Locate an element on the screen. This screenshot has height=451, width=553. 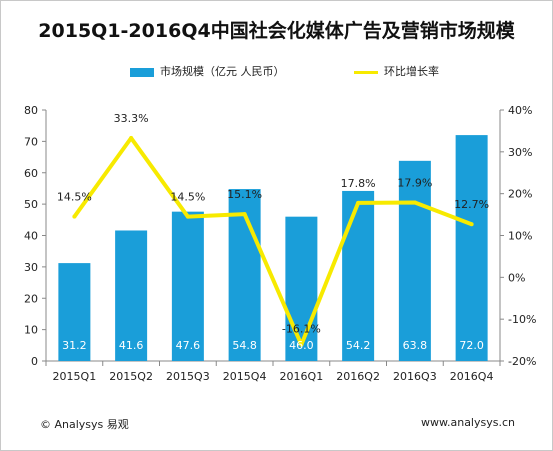
y-tick-label-left: 40 is located at coordinates (31, 236).